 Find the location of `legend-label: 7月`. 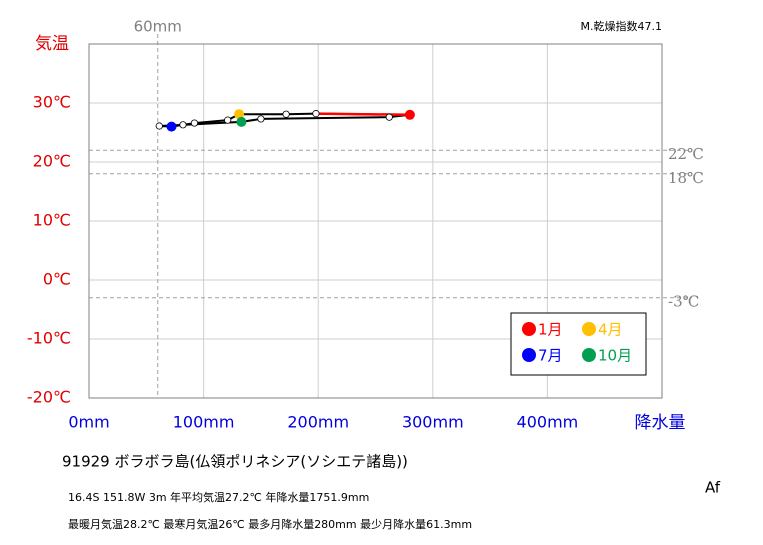

legend-label: 7月 is located at coordinates (550, 356).